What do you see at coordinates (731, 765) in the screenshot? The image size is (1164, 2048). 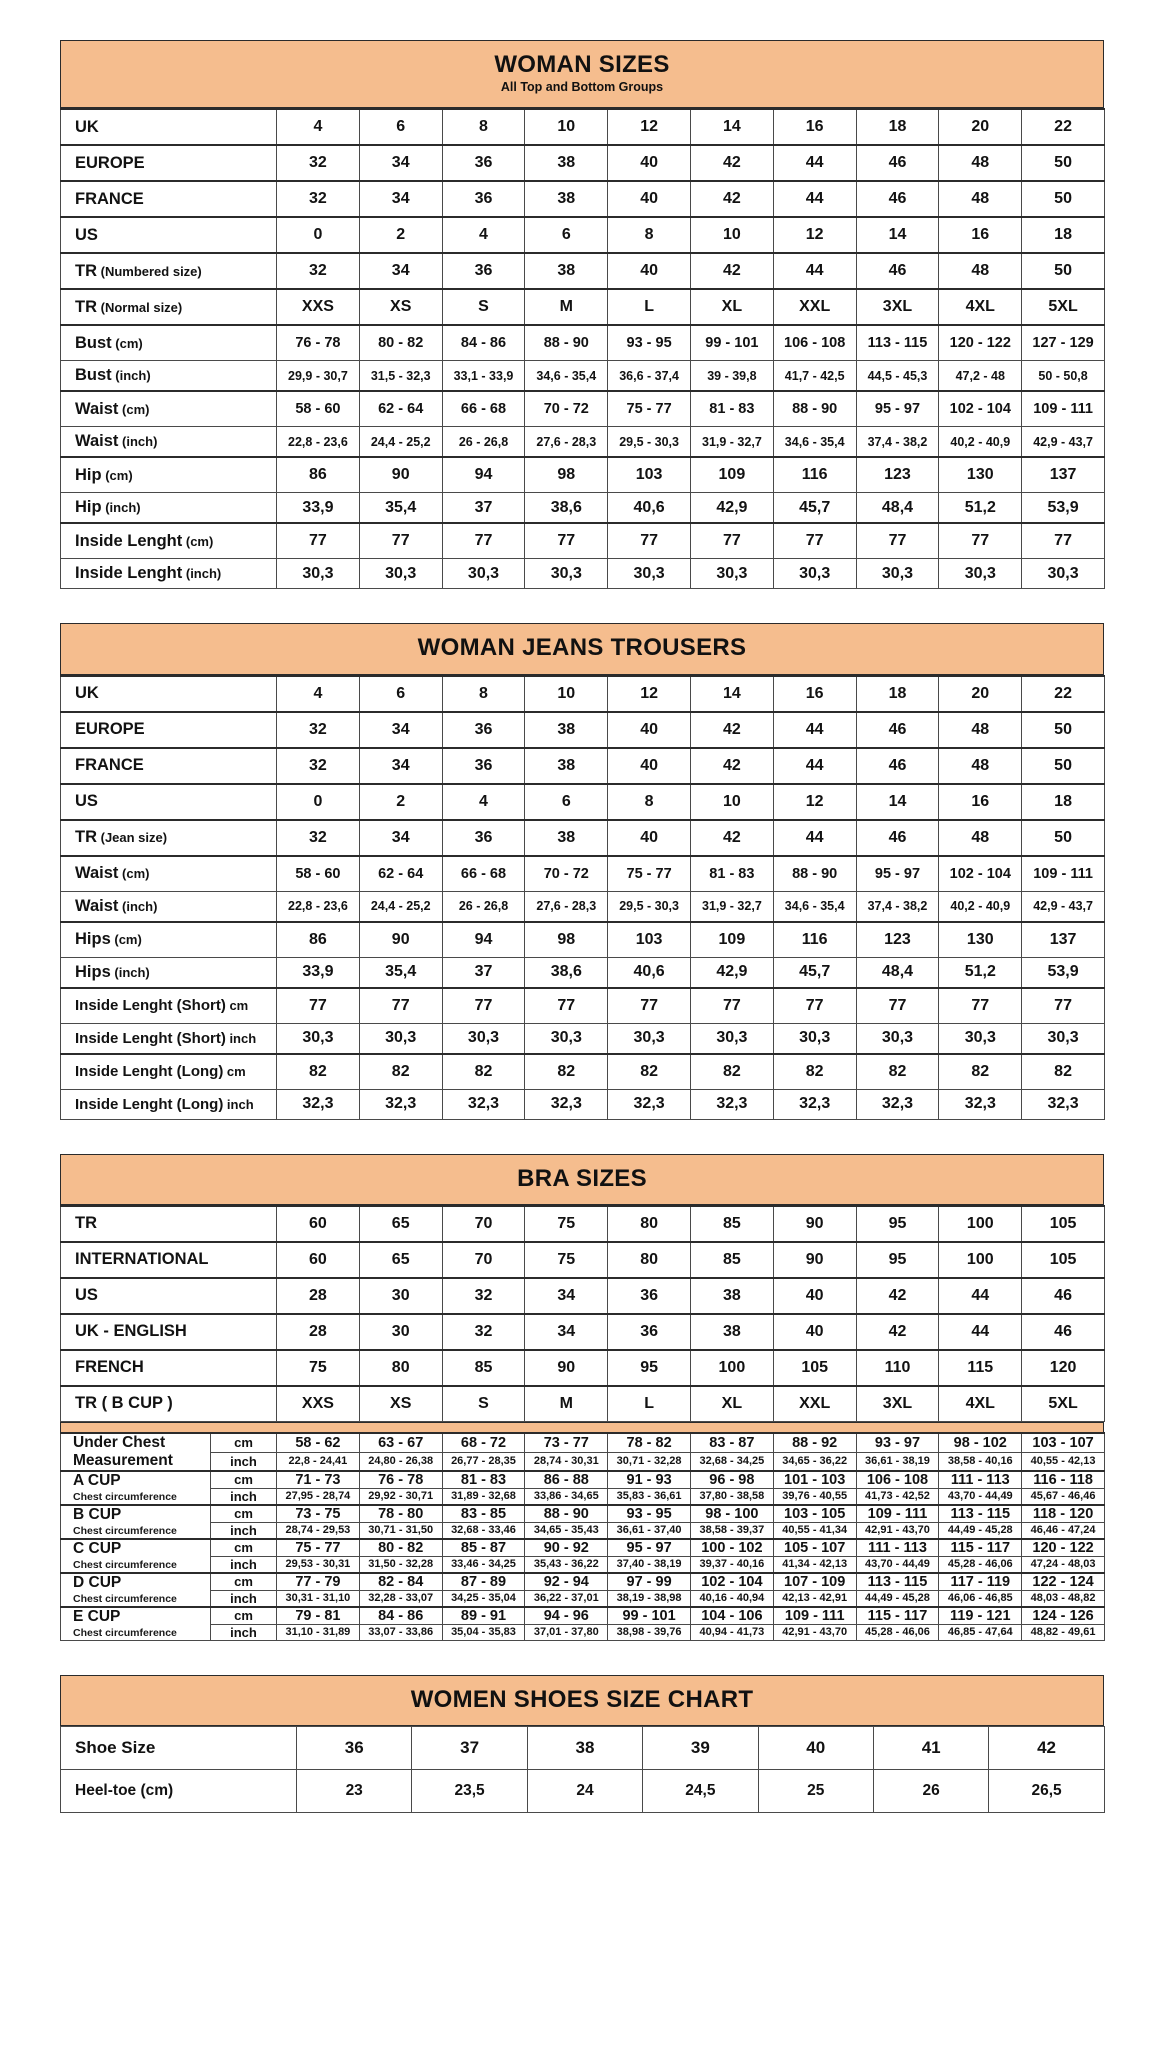 I see `cell-value: 42` at bounding box center [731, 765].